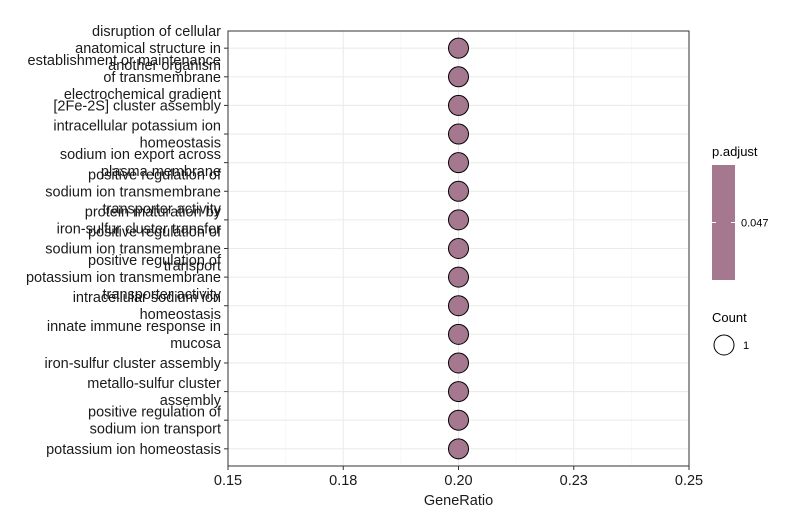 Image resolution: width=788 pixels, height=517 pixels. Describe the element at coordinates (154, 384) in the screenshot. I see `y-tick-label-line: metallo-sulfur cluster` at that location.